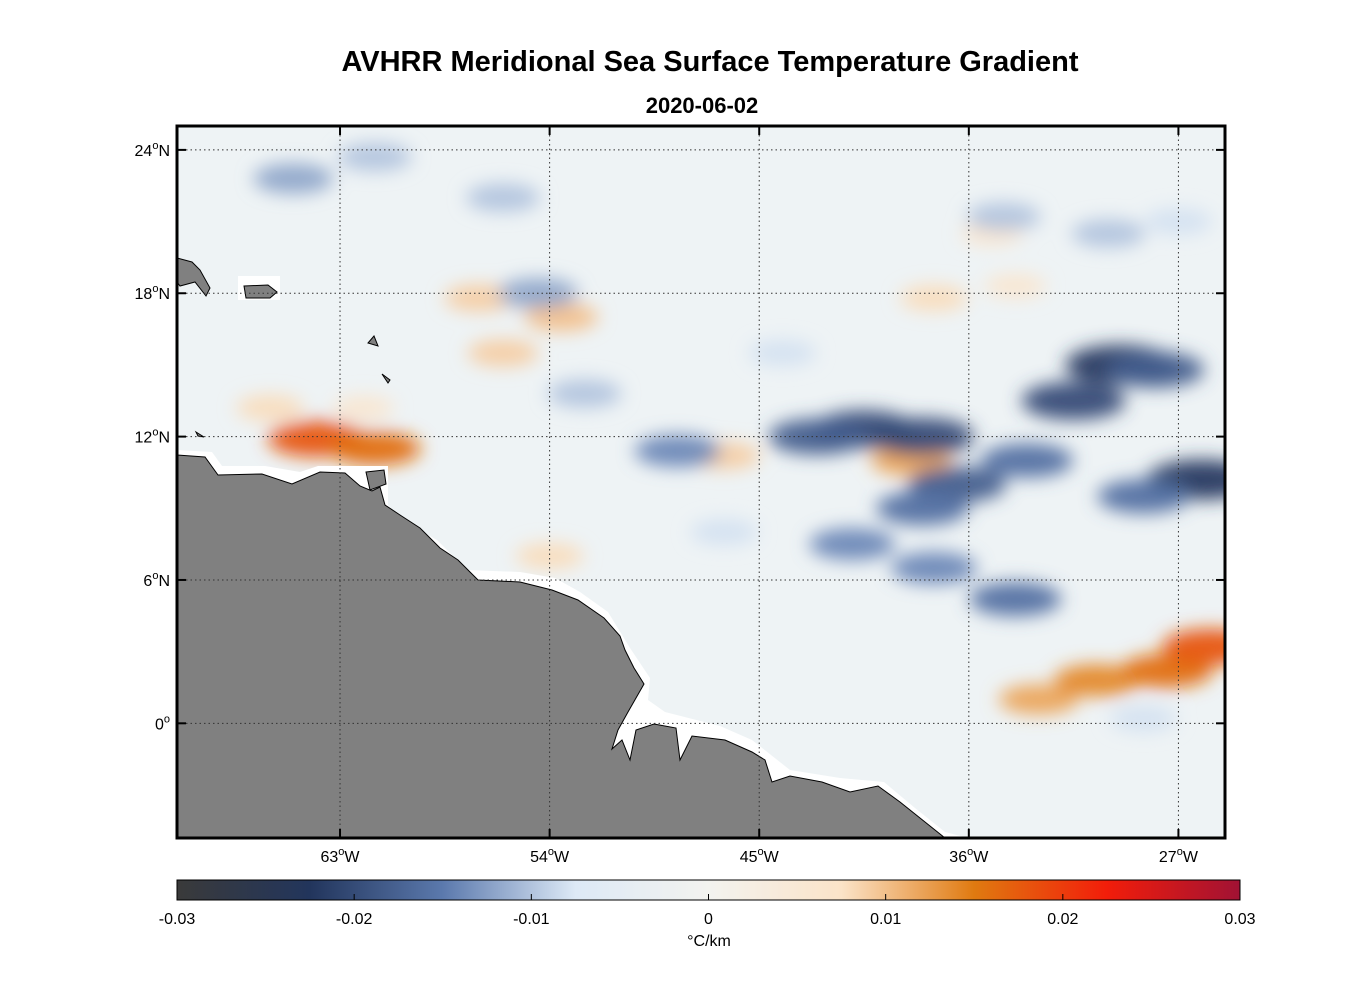 The width and height of the screenshot is (1356, 1000). Describe the element at coordinates (341, 856) in the screenshot. I see `x-tick-label: 63oW` at that location.